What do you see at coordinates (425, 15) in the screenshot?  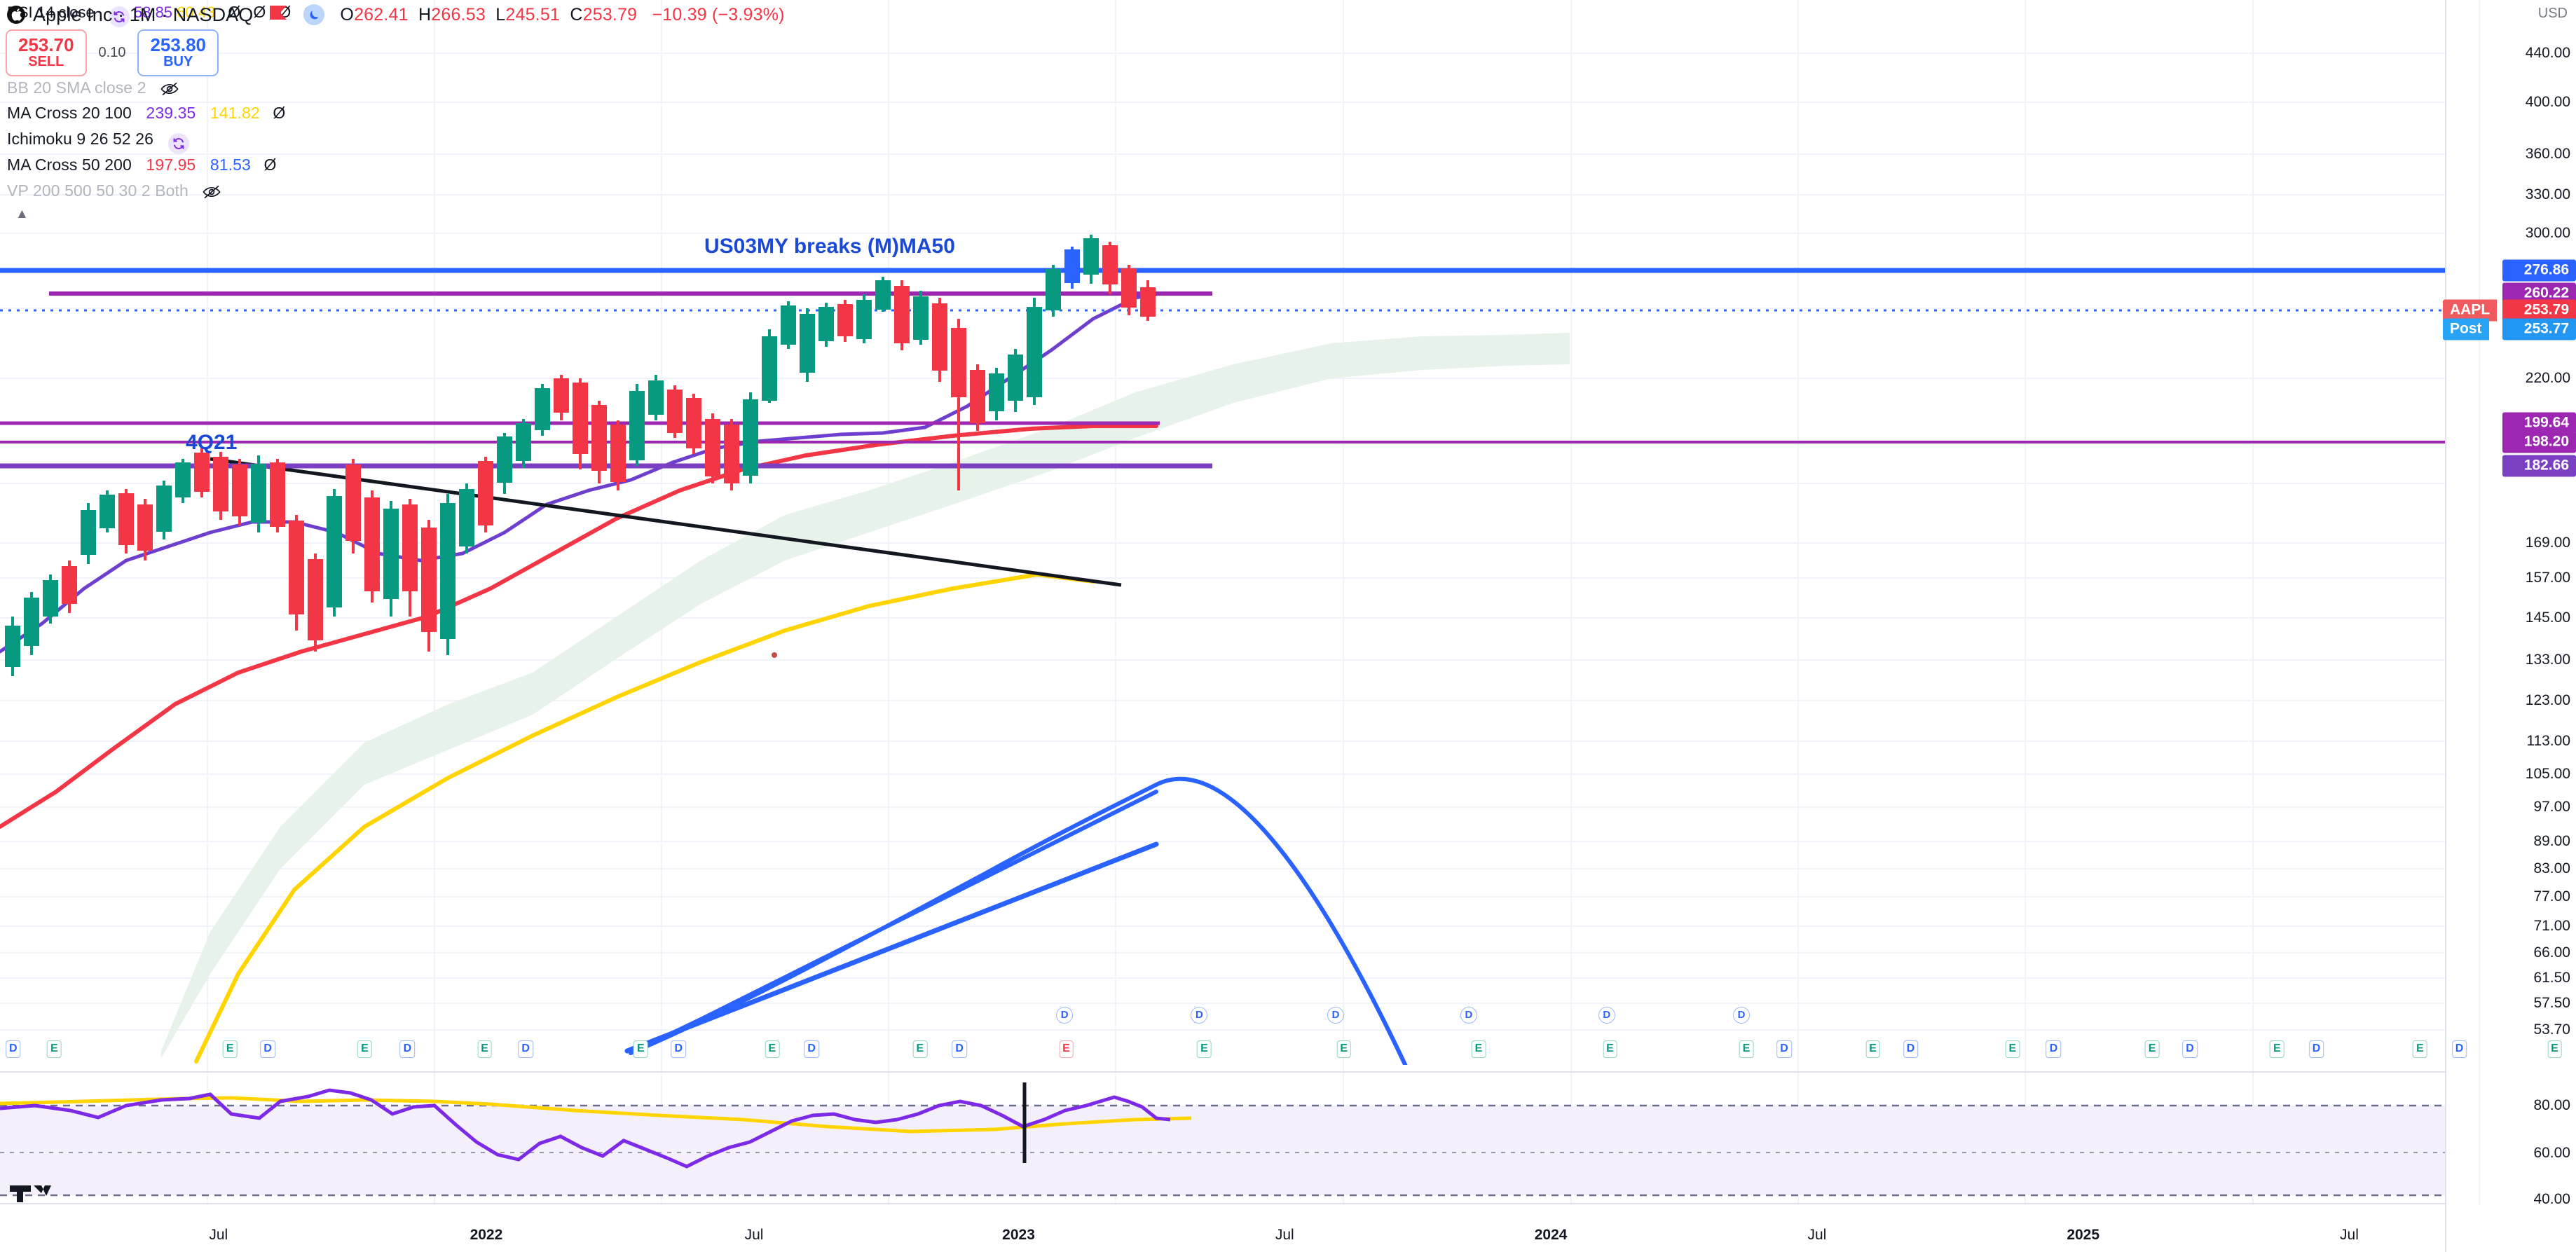 I see `ohlc-high-label: H` at bounding box center [425, 15].